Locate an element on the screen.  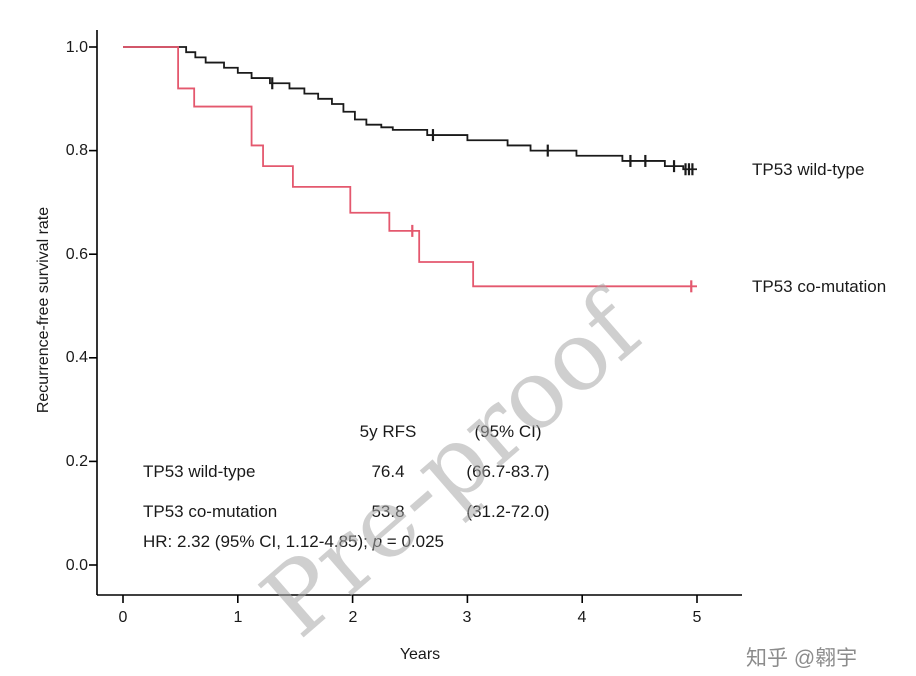
stats-row-label: TP53 co-mutation is located at coordinates (210, 511).